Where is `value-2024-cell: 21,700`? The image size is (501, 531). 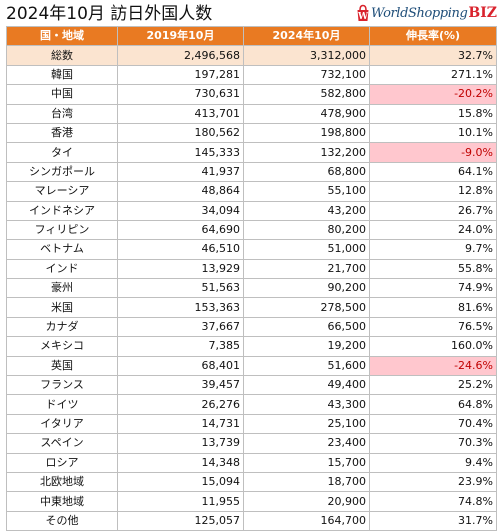 value-2024-cell: 21,700 is located at coordinates (306, 269).